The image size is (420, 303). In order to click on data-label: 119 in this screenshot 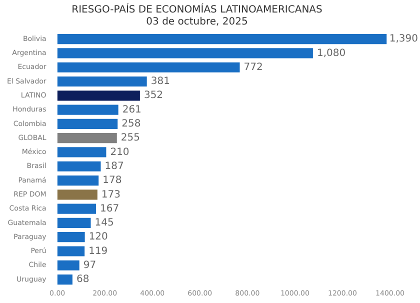, I will do `click(98, 251)`.